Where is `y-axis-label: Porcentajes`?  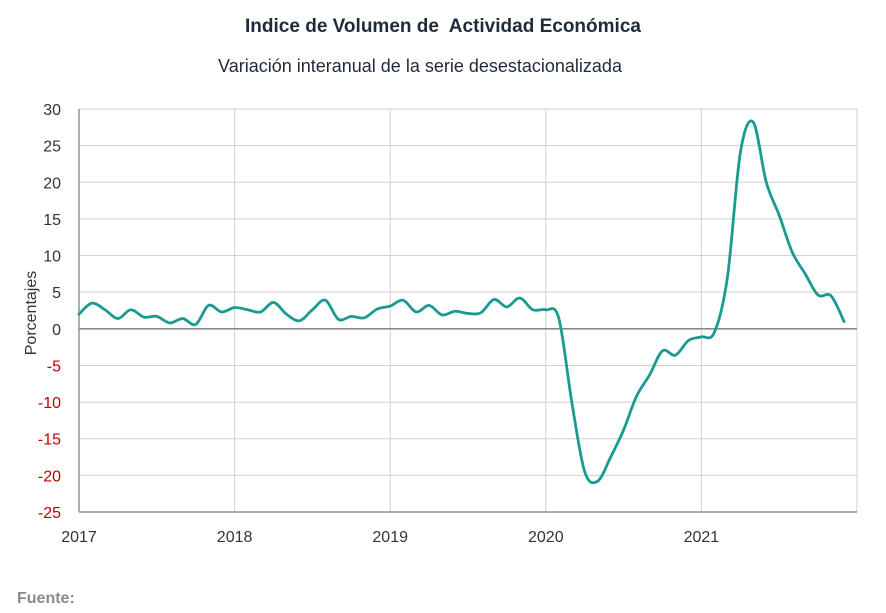
y-axis-label: Porcentajes is located at coordinates (31, 313).